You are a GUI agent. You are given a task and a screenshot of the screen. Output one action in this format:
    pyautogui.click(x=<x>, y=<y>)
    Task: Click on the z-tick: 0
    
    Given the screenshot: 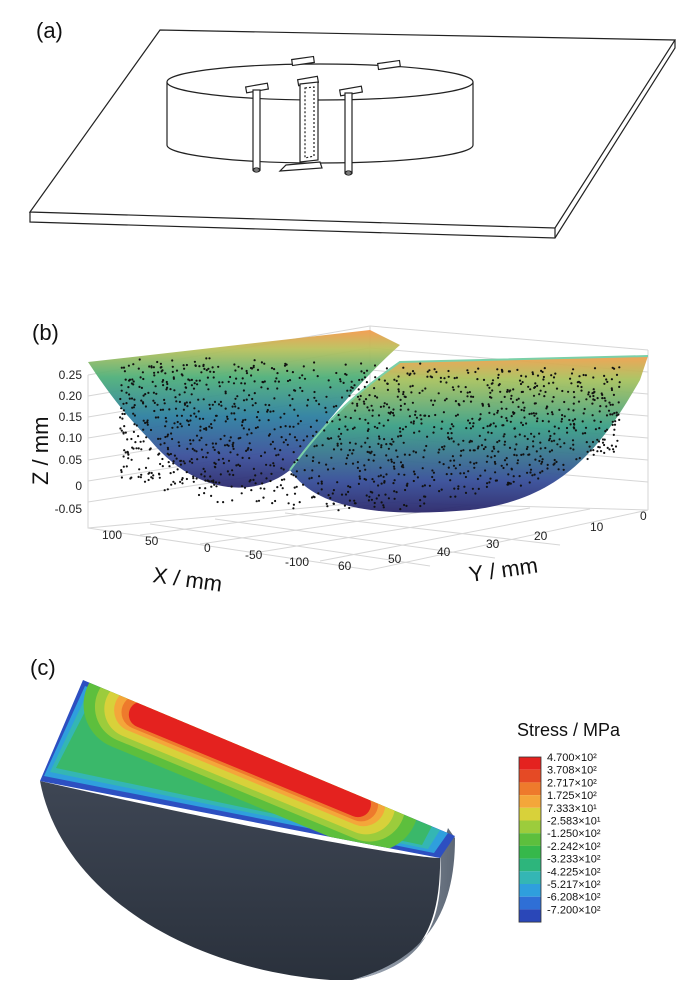 What is the action you would take?
    pyautogui.click(x=78, y=486)
    